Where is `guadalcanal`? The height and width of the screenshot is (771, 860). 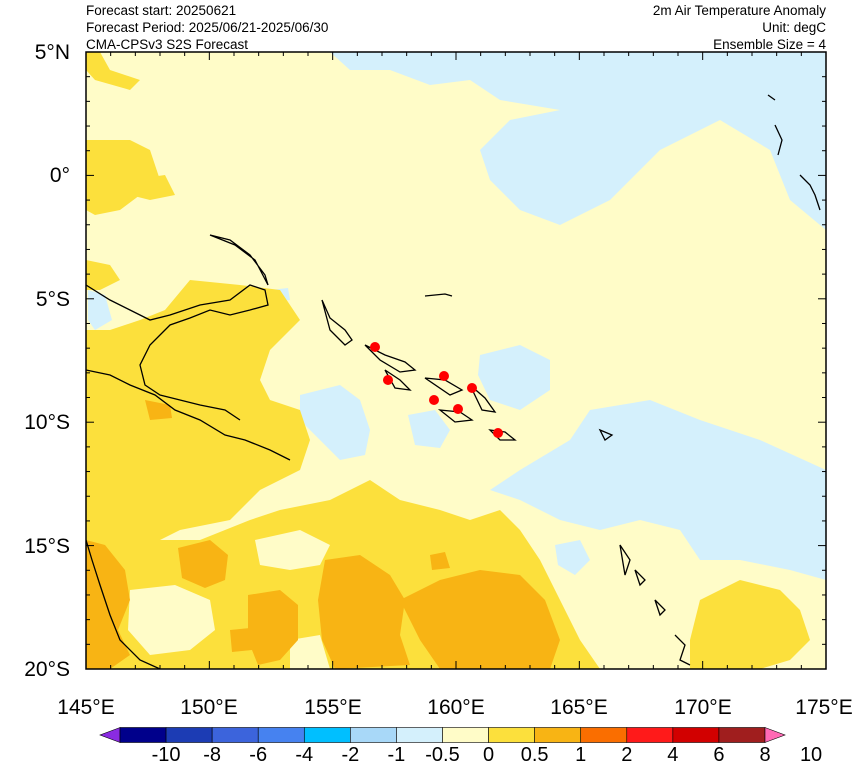 guadalcanal is located at coordinates (455, 416).